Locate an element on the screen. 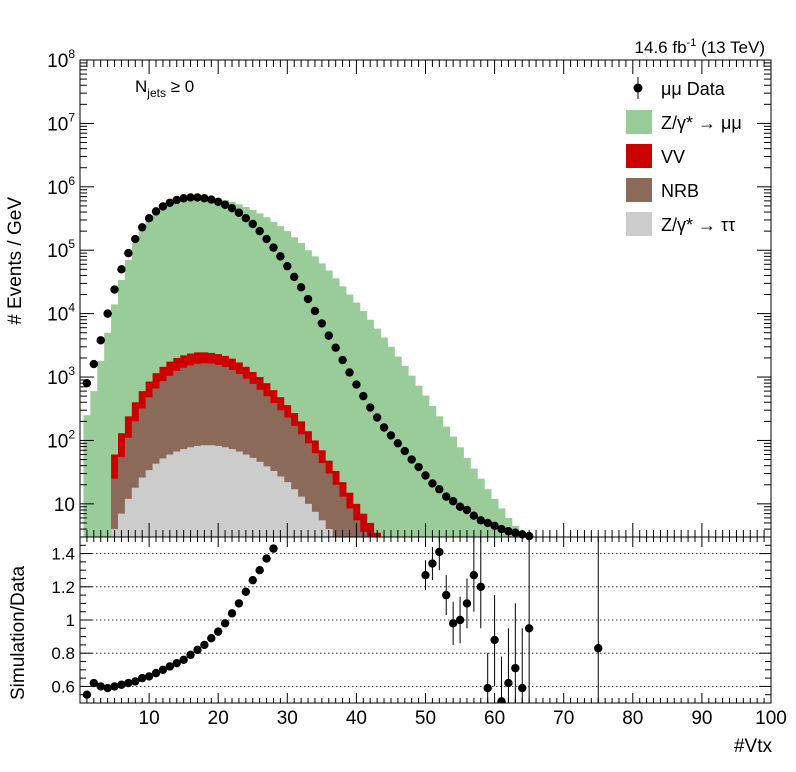 Image resolution: width=796 pixels, height=772 pixels. x-tick-label: 10 is located at coordinates (149, 718).